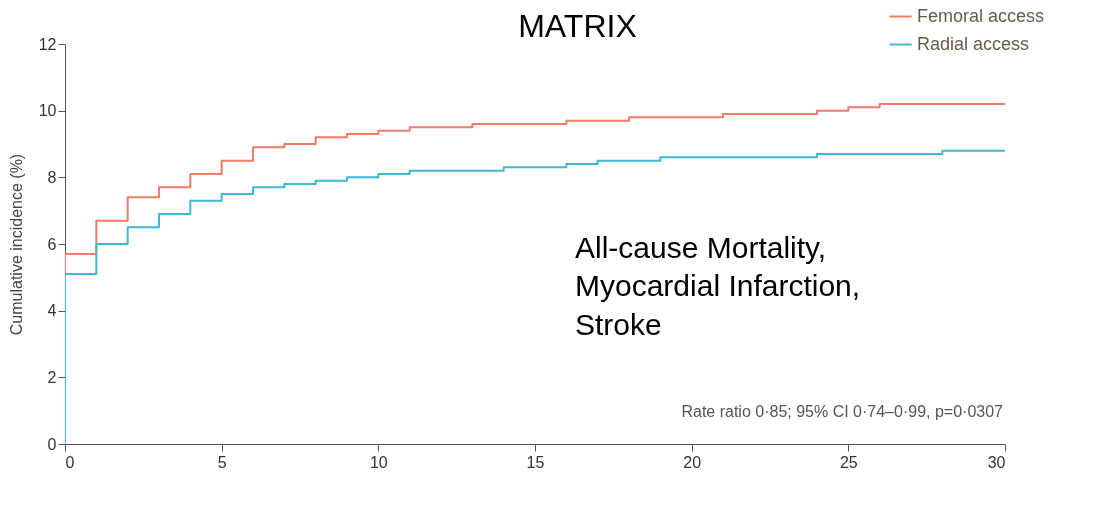 The height and width of the screenshot is (522, 1112). Describe the element at coordinates (973, 43) in the screenshot. I see `legend-label: Radial access` at that location.